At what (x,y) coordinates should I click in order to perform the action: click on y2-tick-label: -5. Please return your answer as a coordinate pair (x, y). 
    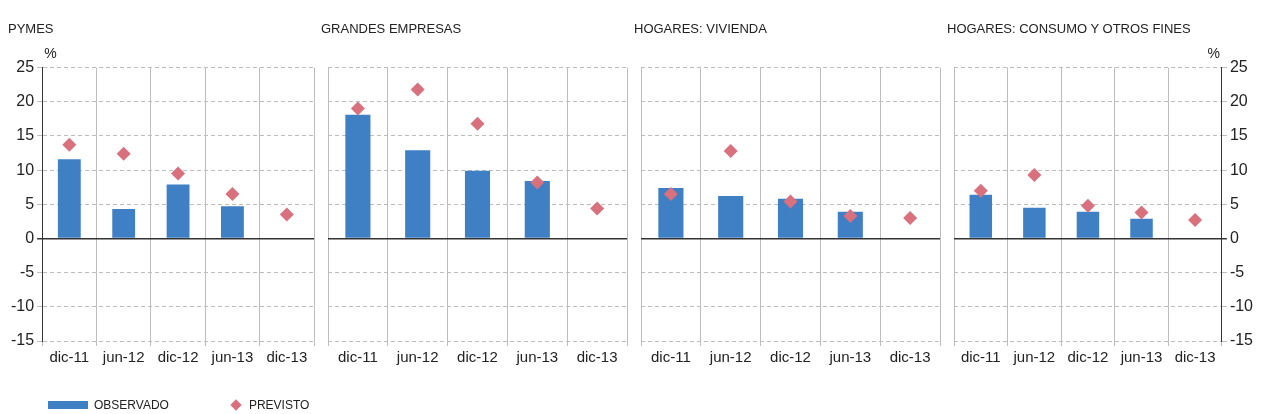
    Looking at the image, I should click on (1237, 272).